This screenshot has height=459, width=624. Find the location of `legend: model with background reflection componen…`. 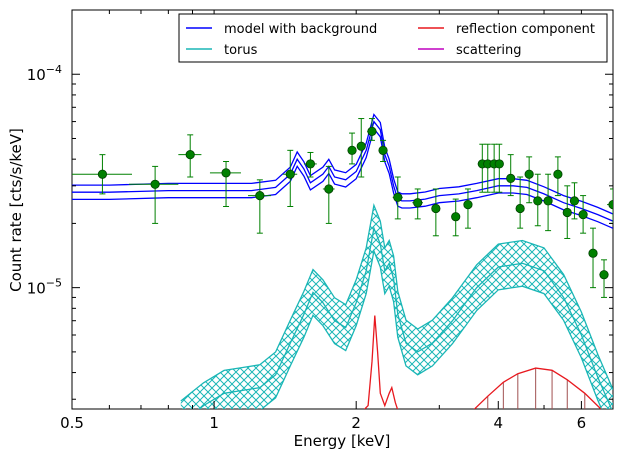

legend: model with background reflection componen… is located at coordinates (393, 38).